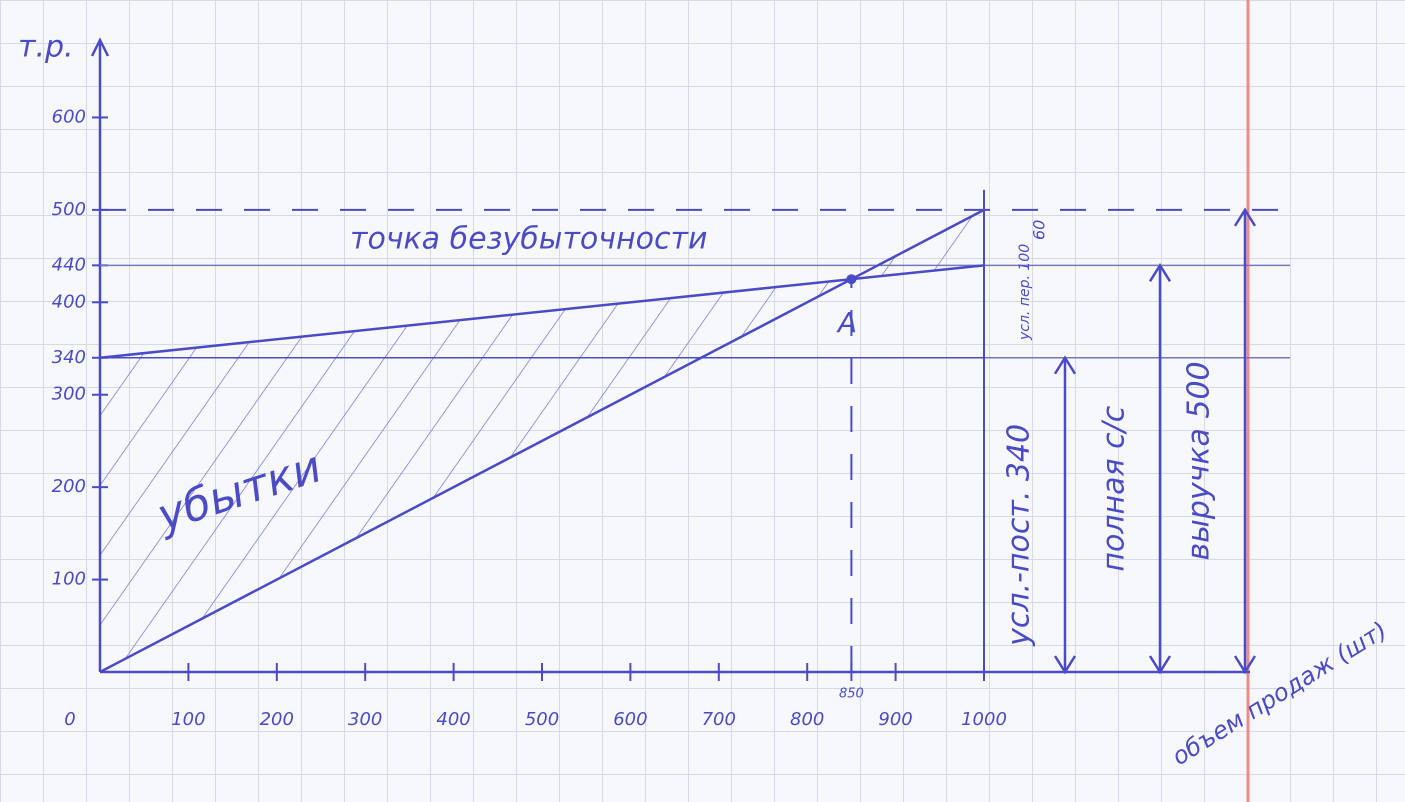 The height and width of the screenshot is (802, 1405). What do you see at coordinates (630, 719) in the screenshot?
I see `x-tick-label: 600` at bounding box center [630, 719].